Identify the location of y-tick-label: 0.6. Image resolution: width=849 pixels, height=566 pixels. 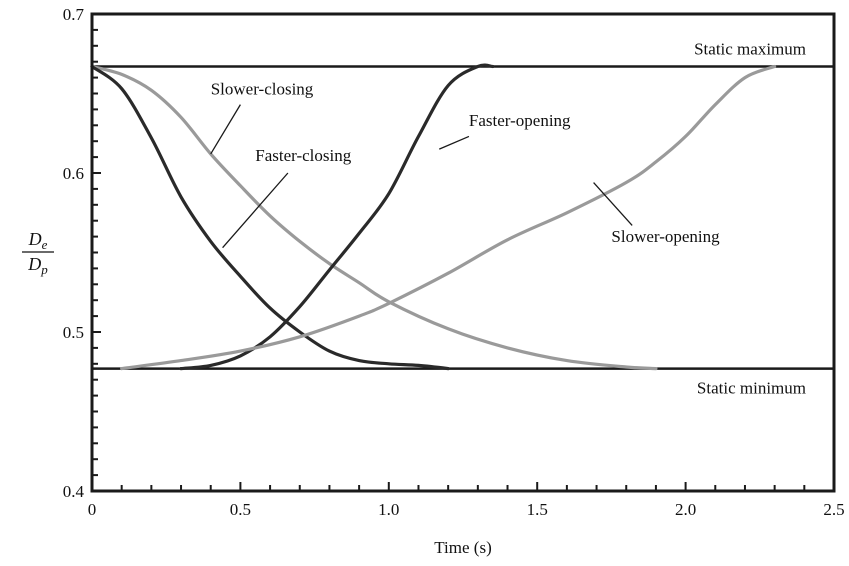
(73, 173).